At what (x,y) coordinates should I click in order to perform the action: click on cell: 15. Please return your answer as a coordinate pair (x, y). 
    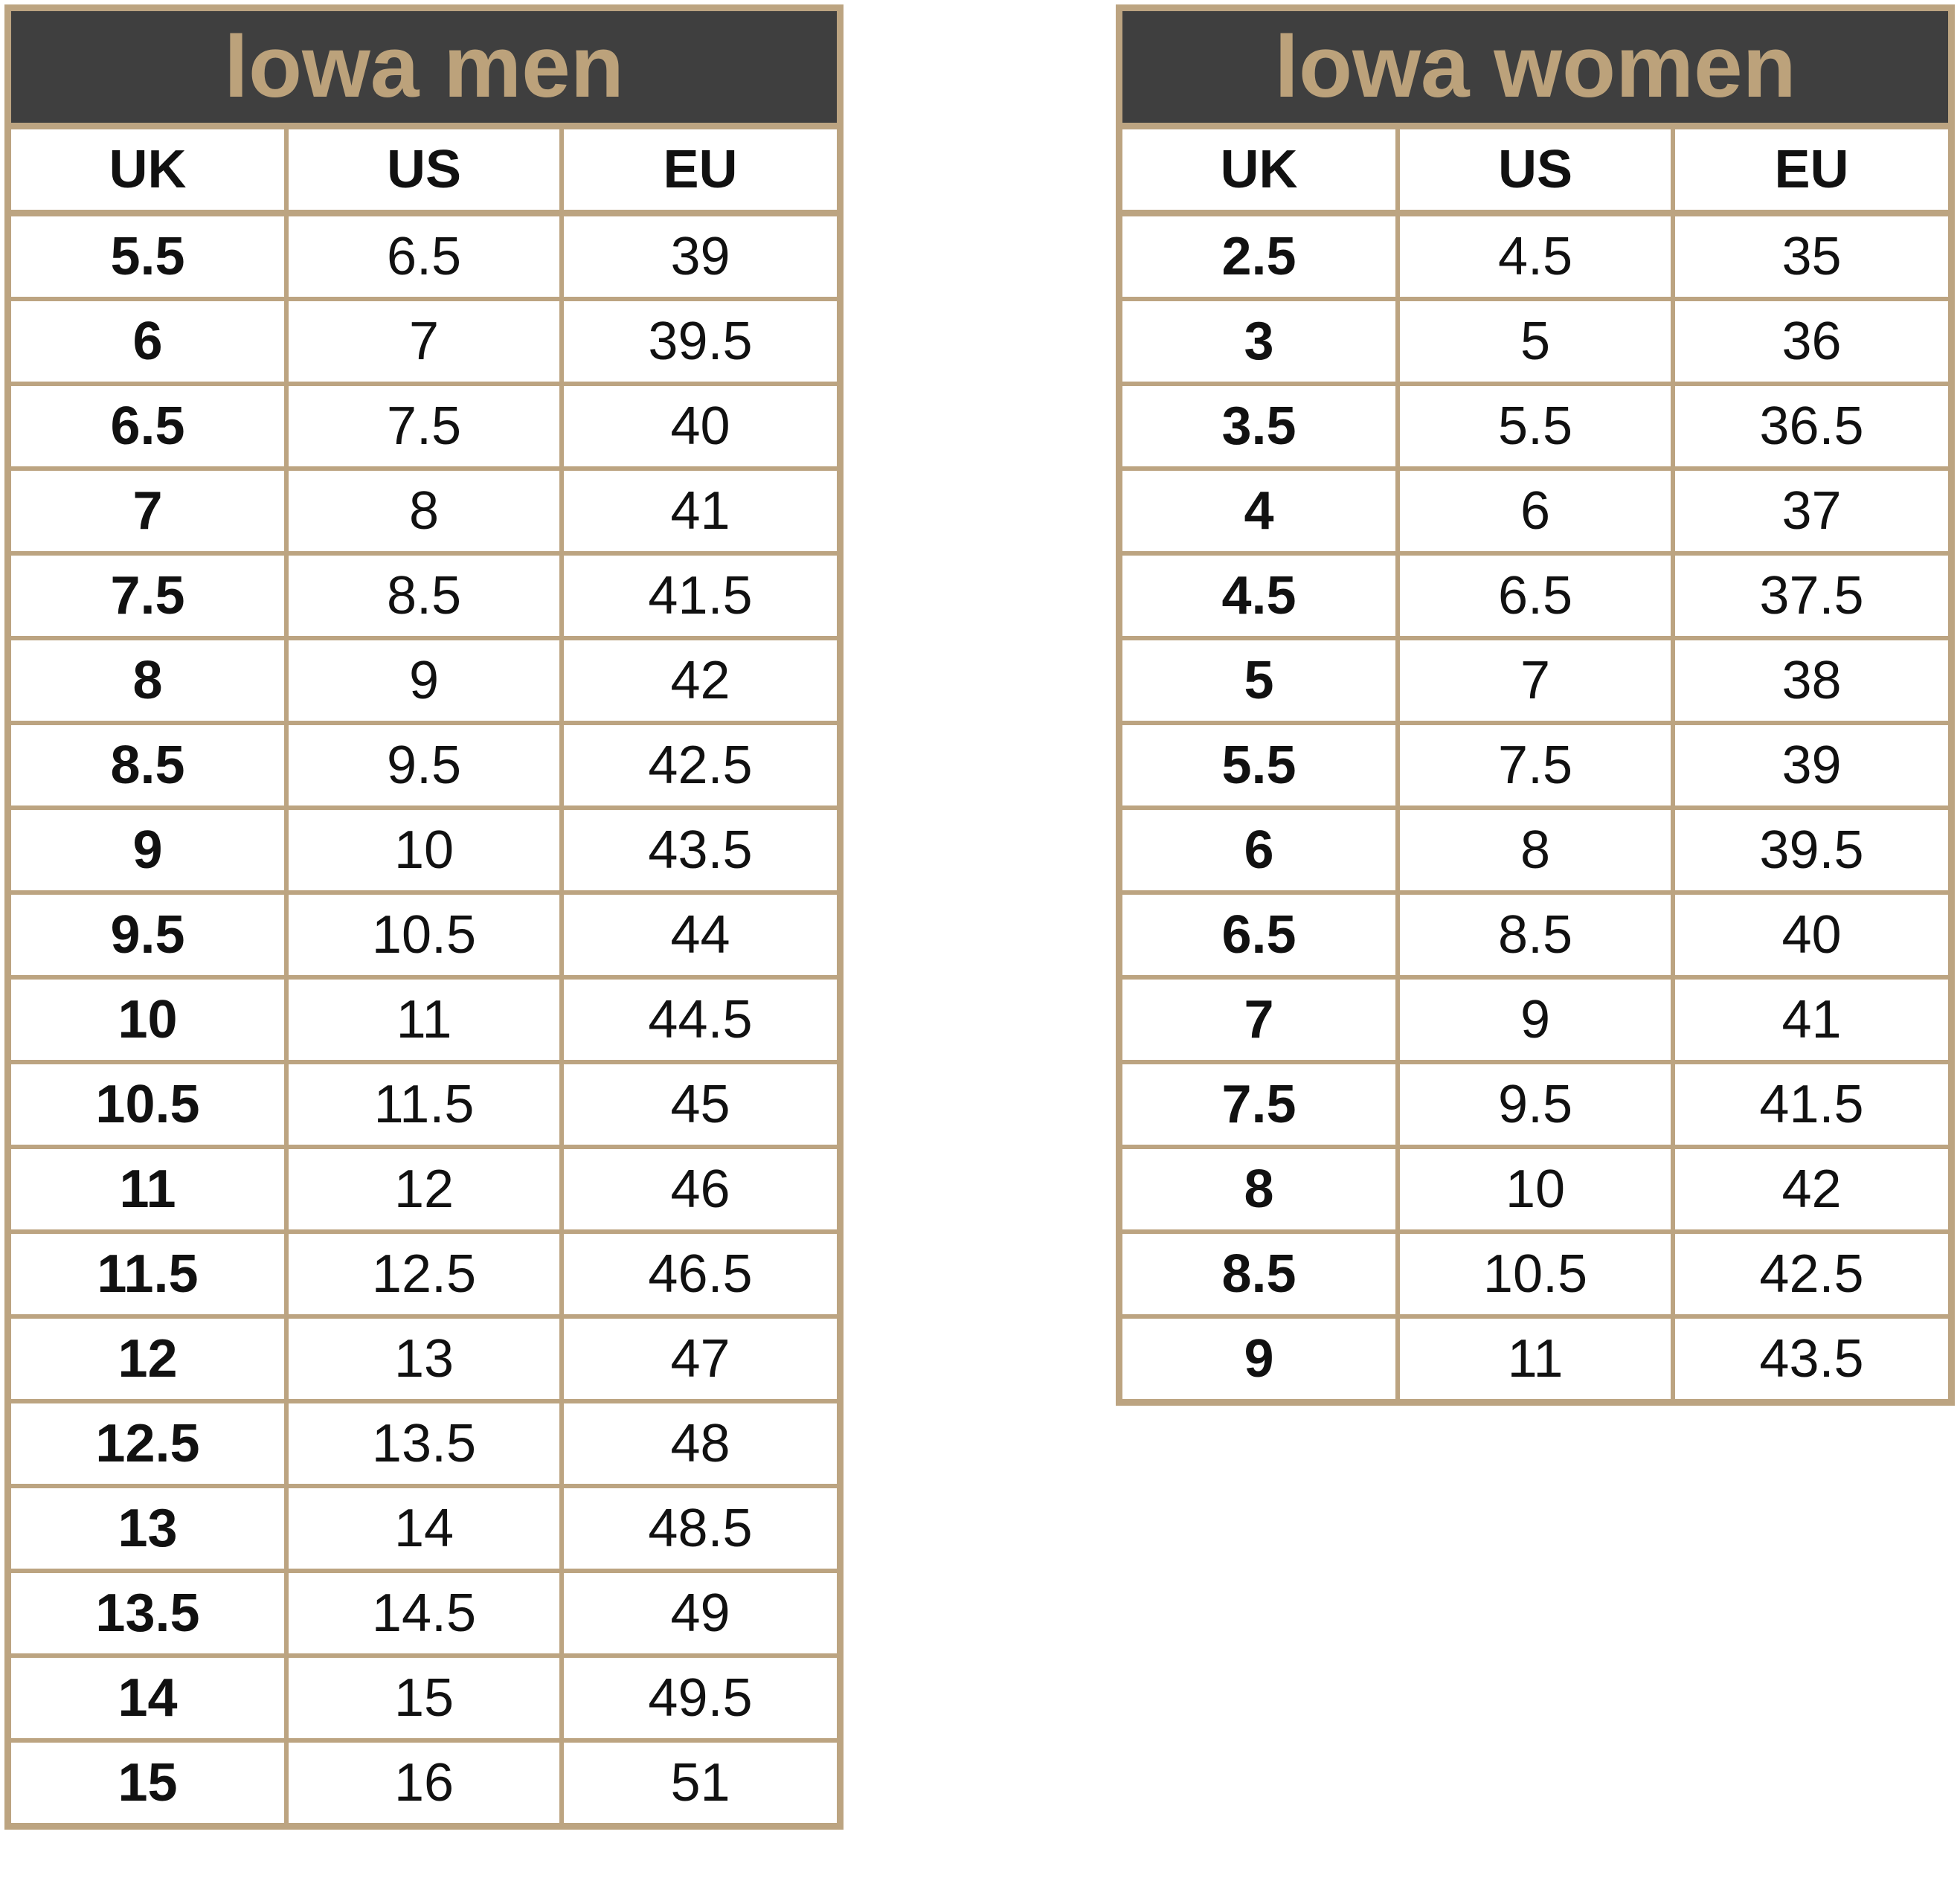
    Looking at the image, I should click on (150, 1780).